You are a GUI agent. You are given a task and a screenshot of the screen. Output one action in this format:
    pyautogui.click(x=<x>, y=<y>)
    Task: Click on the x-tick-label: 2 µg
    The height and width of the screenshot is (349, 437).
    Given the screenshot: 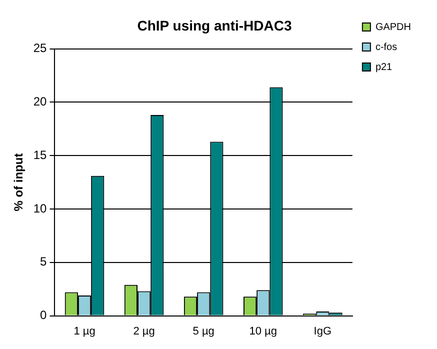 What is the action you would take?
    pyautogui.click(x=144, y=331)
    